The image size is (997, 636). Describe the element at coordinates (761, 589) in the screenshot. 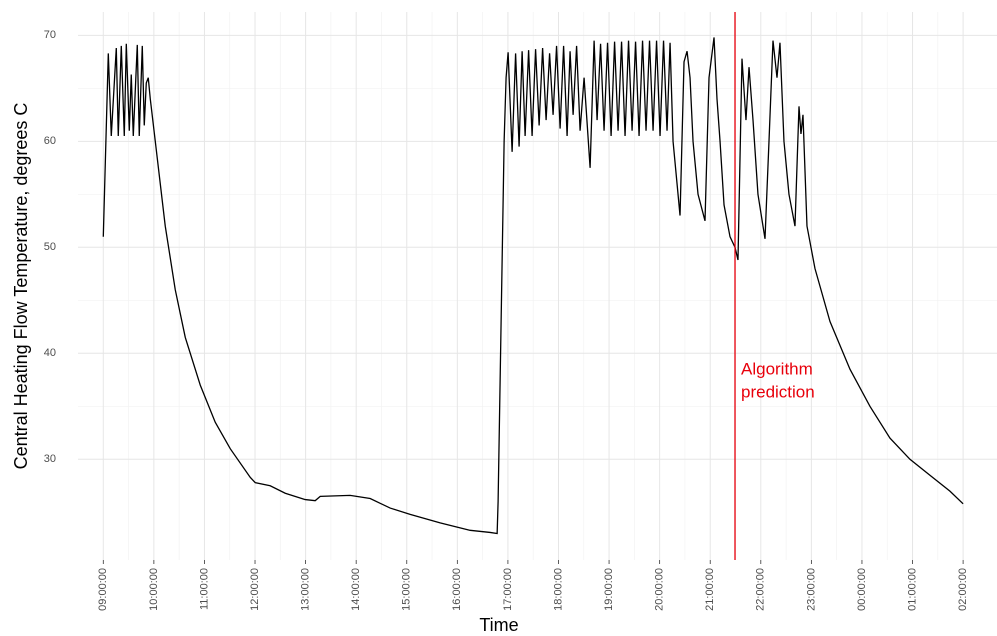

I see `x-tick-label: 22:00:00` at that location.